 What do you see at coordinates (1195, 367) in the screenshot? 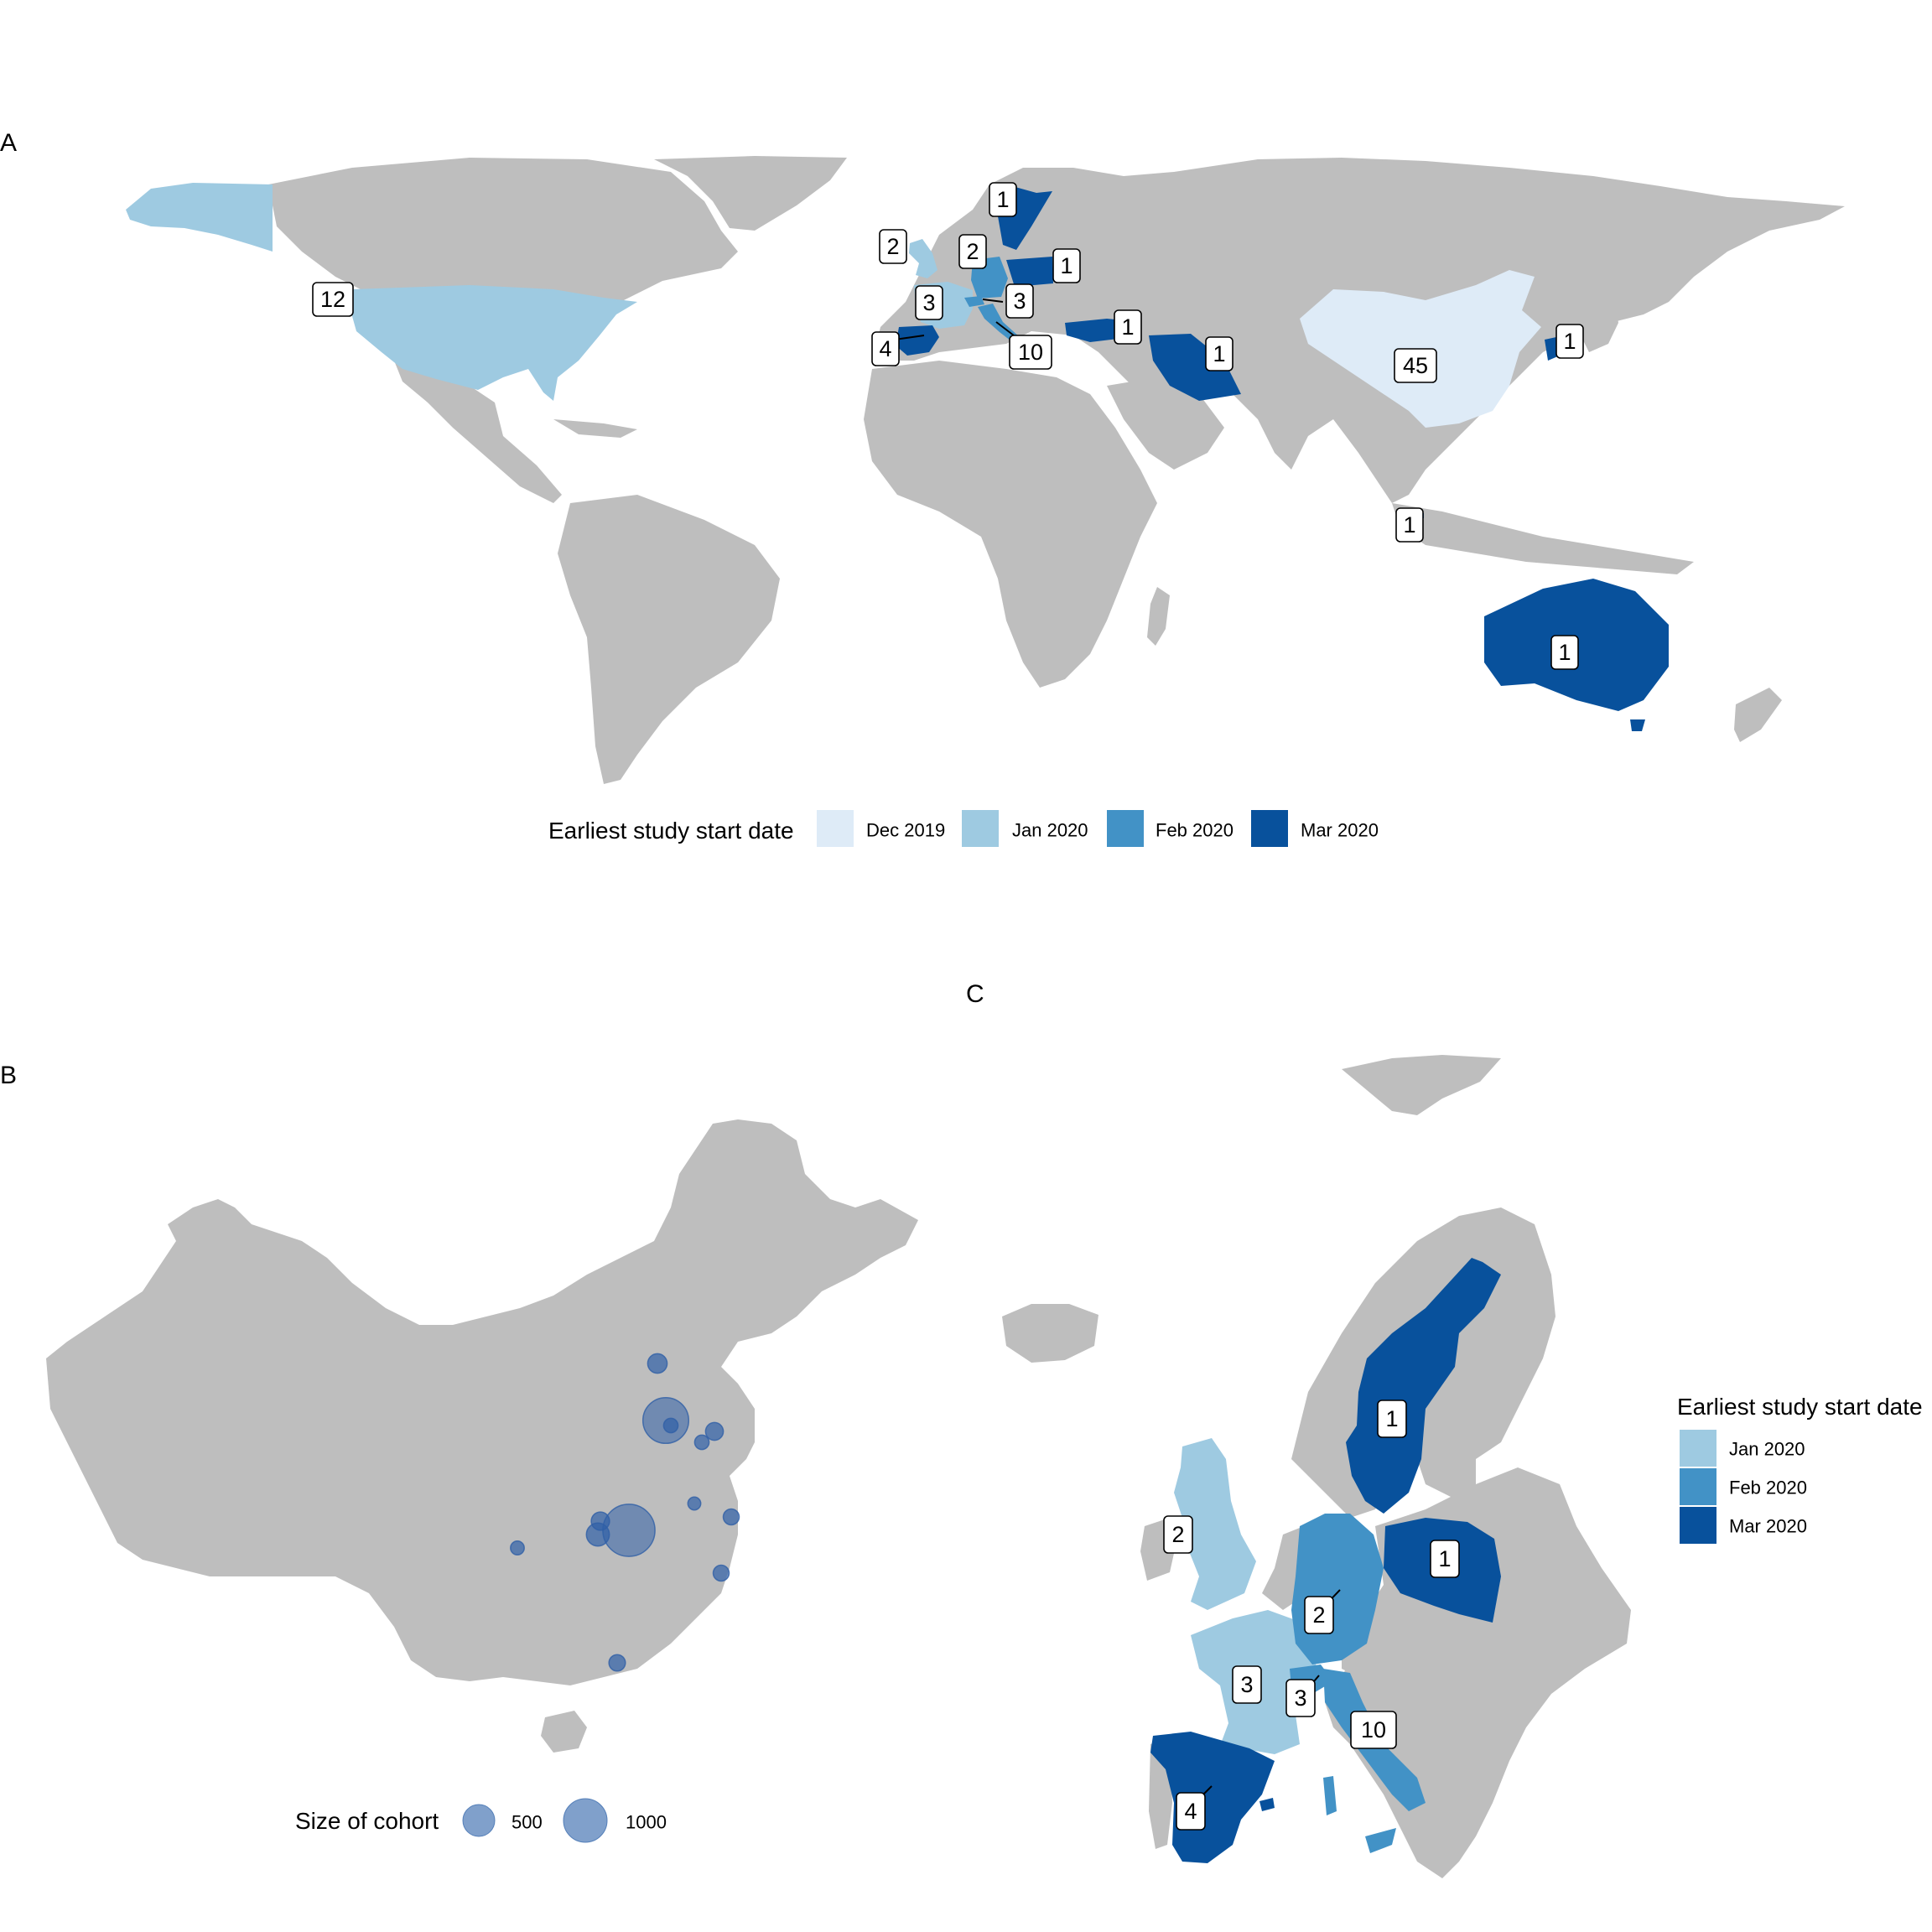
I see `iran-region` at bounding box center [1195, 367].